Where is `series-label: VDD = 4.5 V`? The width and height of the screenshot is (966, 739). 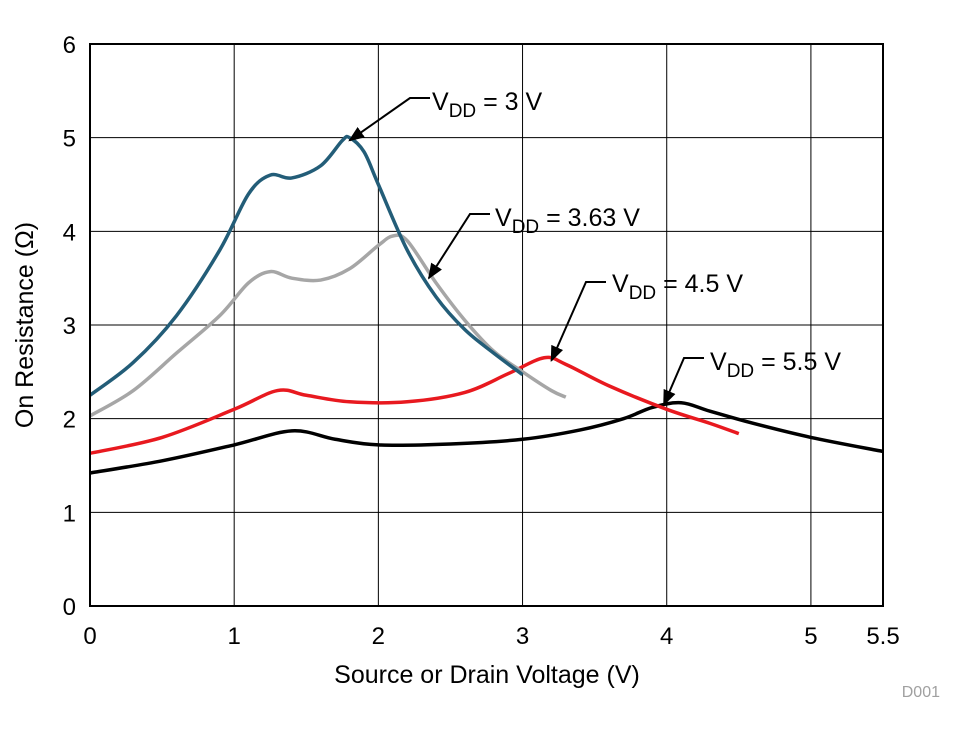 series-label: VDD = 4.5 V is located at coordinates (677, 287).